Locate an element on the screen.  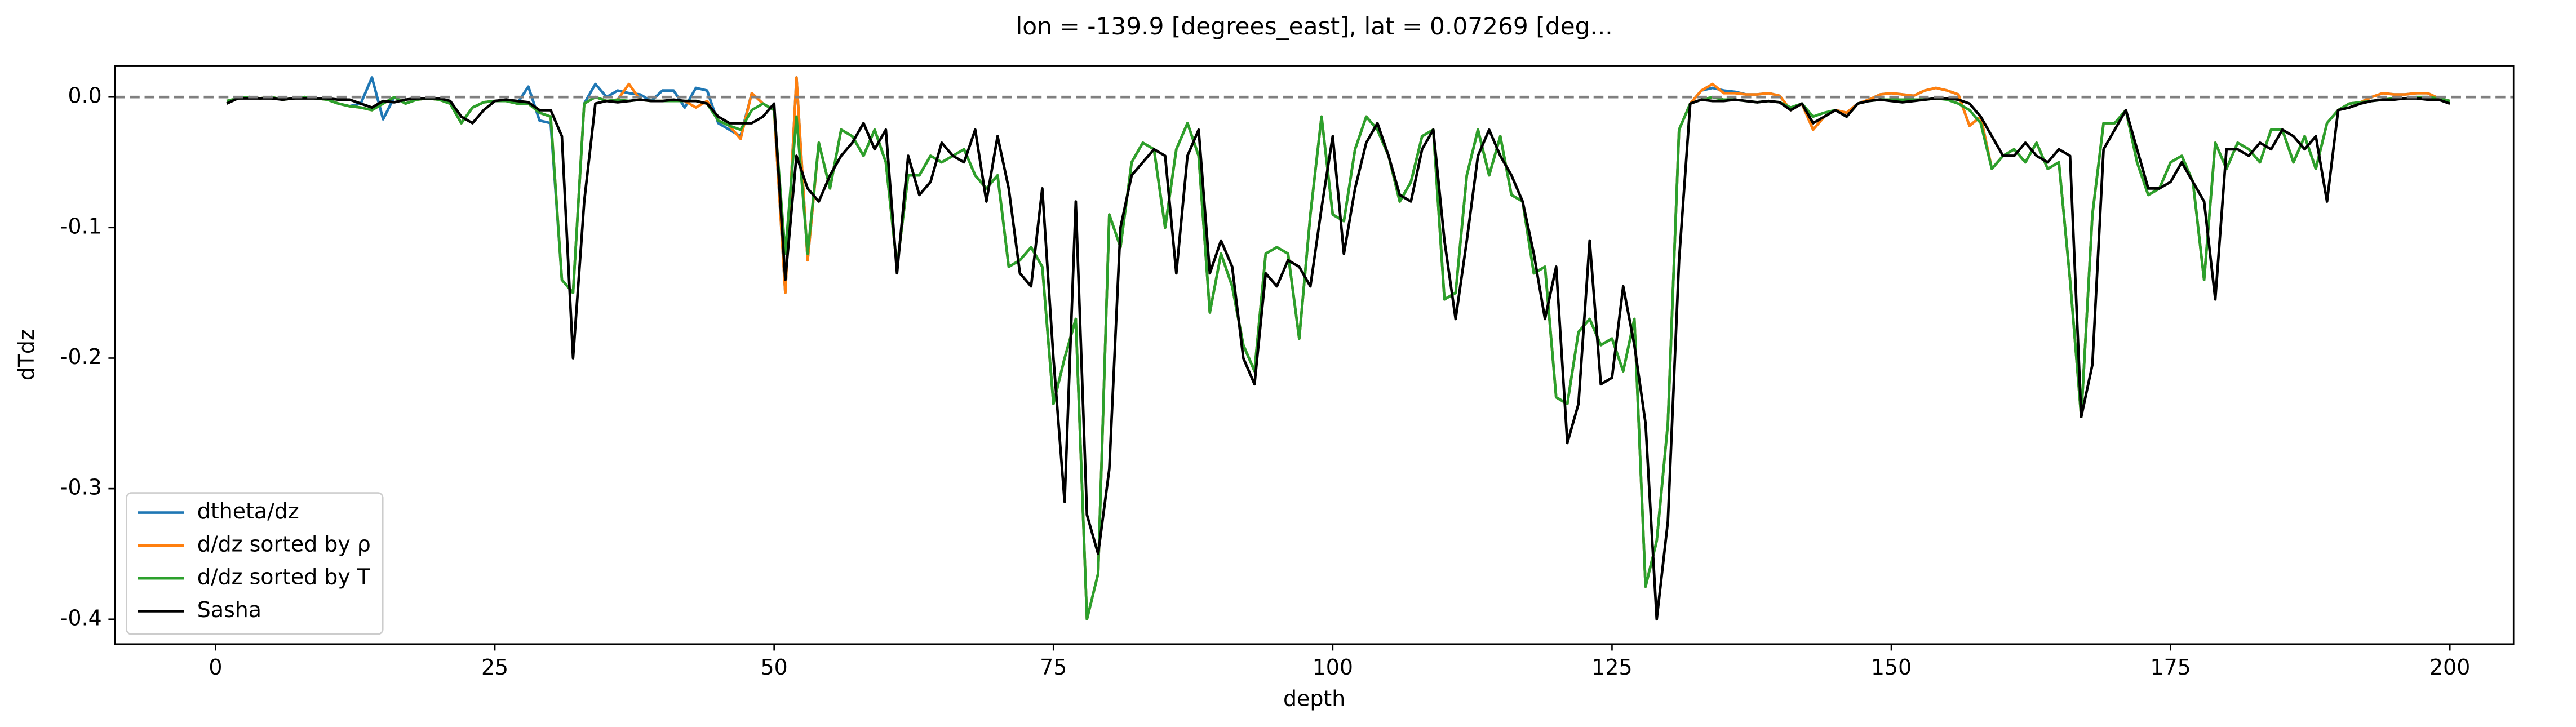
x-tick-label: 200 is located at coordinates (2449, 667).